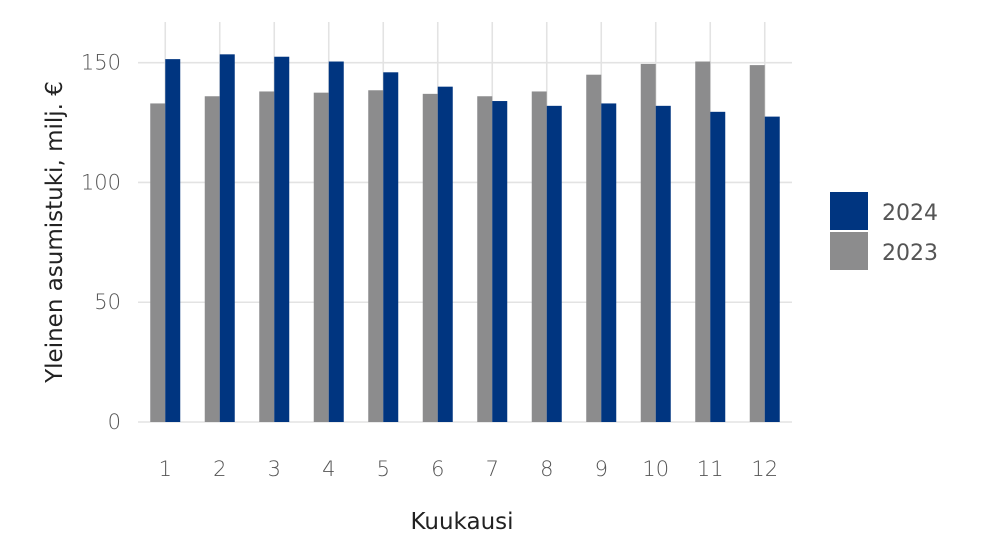 The image size is (1000, 558). What do you see at coordinates (101, 182) in the screenshot?
I see `y-tick-label: 100` at bounding box center [101, 182].